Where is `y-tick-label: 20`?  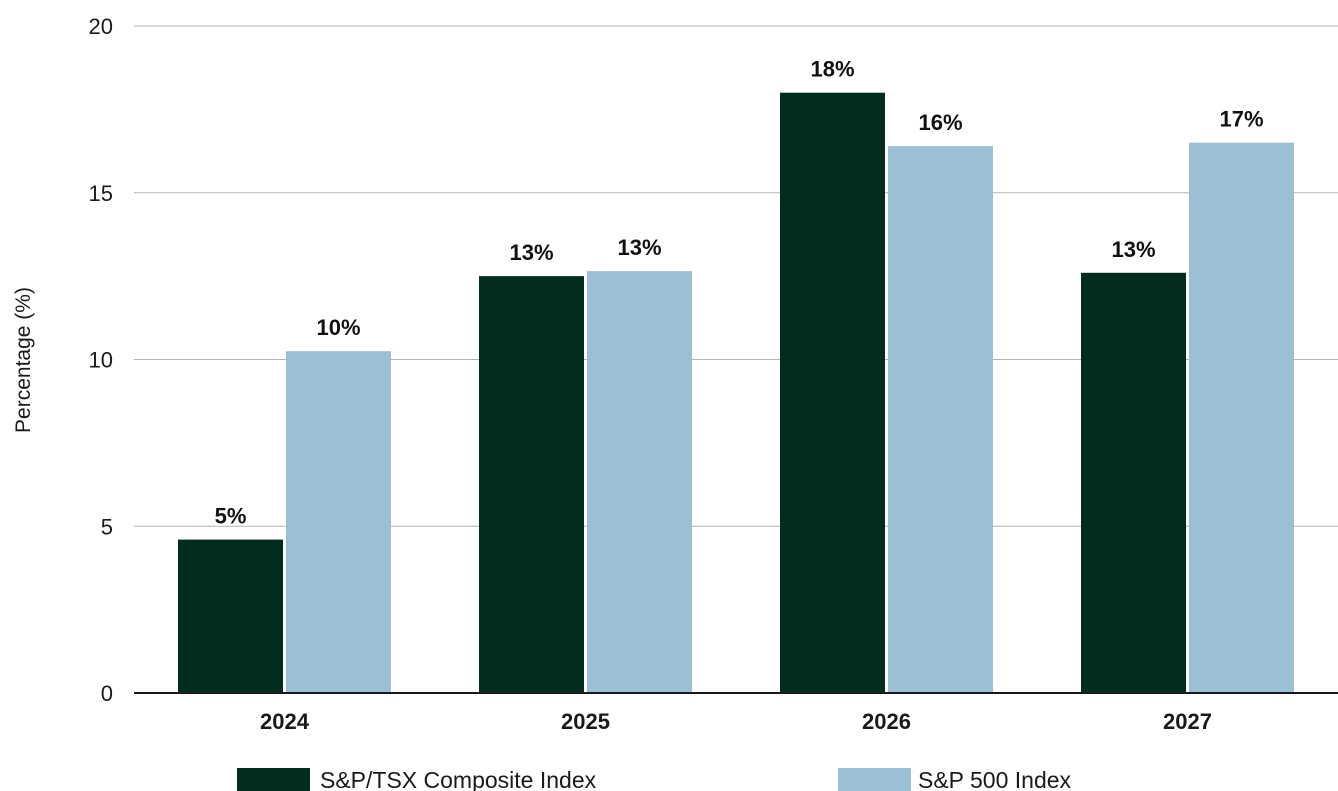 y-tick-label: 20 is located at coordinates (101, 26).